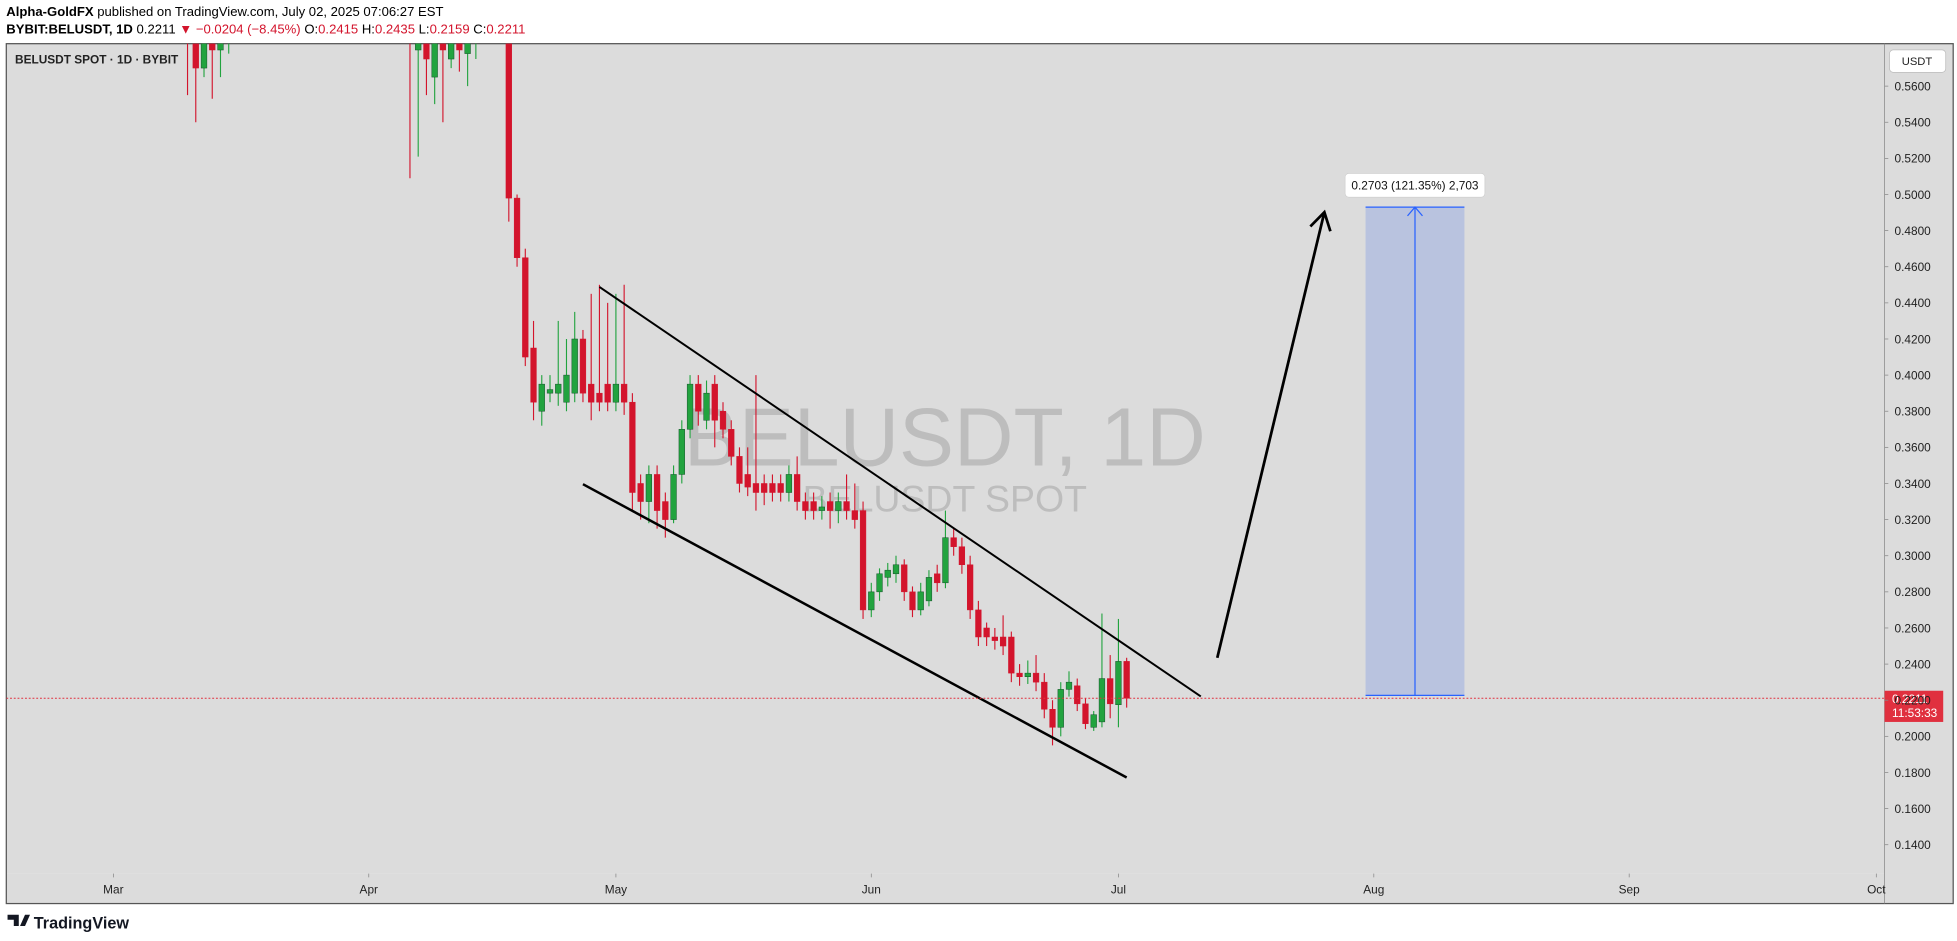 The image size is (1957, 941). I want to click on y-tick-label: 0.3800, so click(1913, 412).